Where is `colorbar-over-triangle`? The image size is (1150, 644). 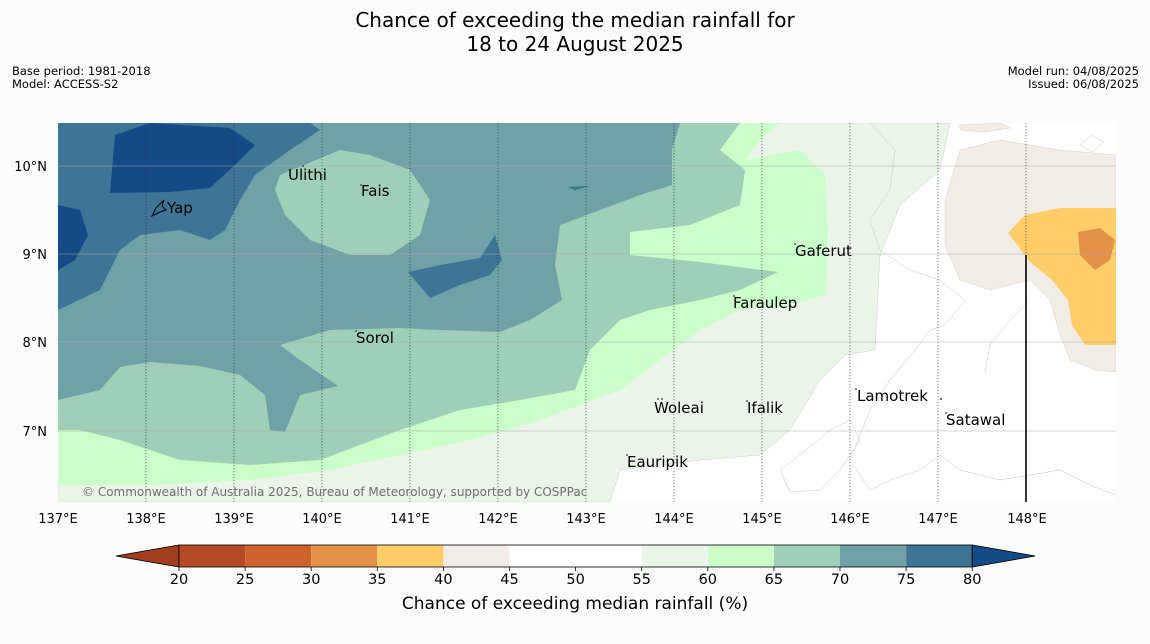 colorbar-over-triangle is located at coordinates (1003, 556).